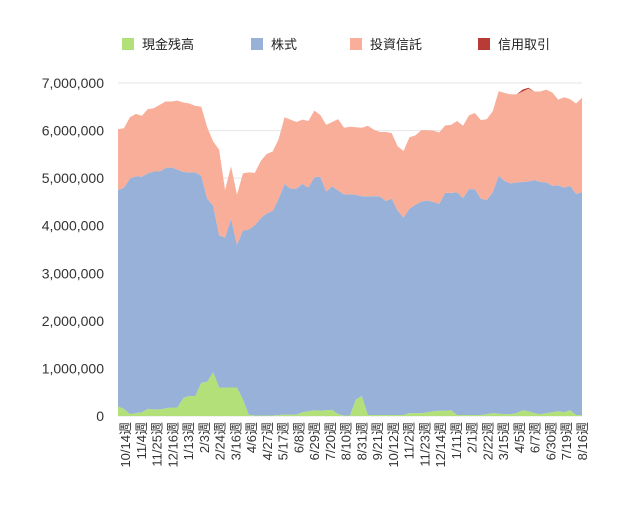 This screenshot has width=640, height=511. I want to click on legend-item-cash: 現金残高, so click(158, 43).